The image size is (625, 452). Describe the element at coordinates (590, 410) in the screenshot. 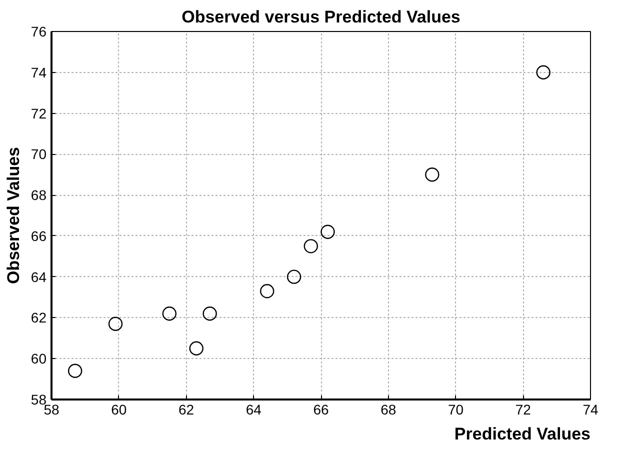

I see `x-tick-label: 74` at that location.